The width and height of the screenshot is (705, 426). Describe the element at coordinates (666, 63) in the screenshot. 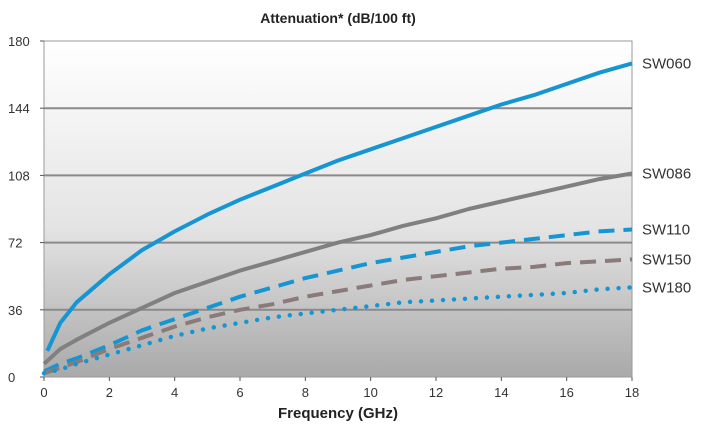

I see `series-label-sw060: SW060` at that location.